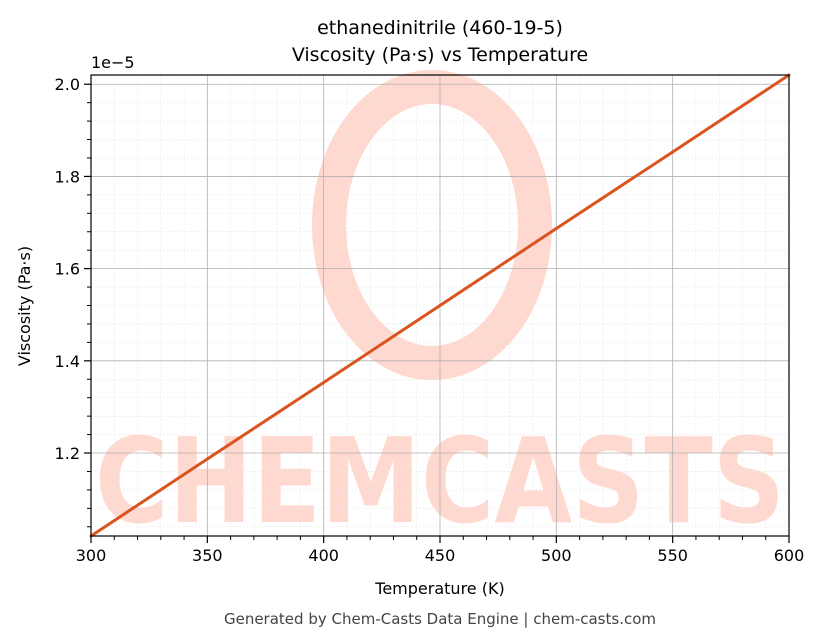  Describe the element at coordinates (440, 55) in the screenshot. I see `chart-subtitle: Viscosity (Pa·s) vs Temperature` at that location.